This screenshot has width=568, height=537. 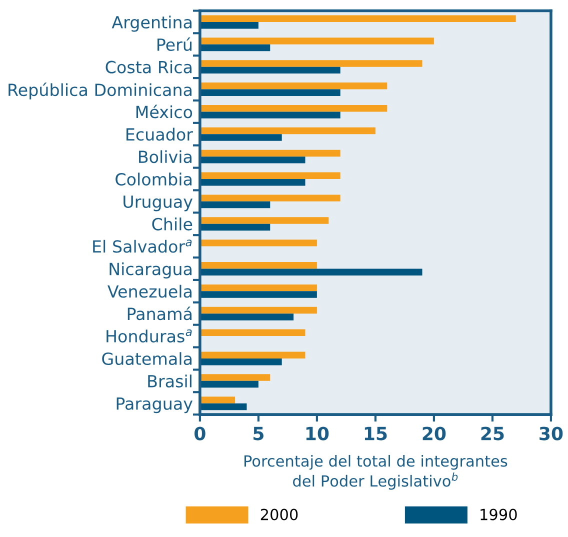 I want to click on y-tick-label: Argentina, so click(x=152, y=24).